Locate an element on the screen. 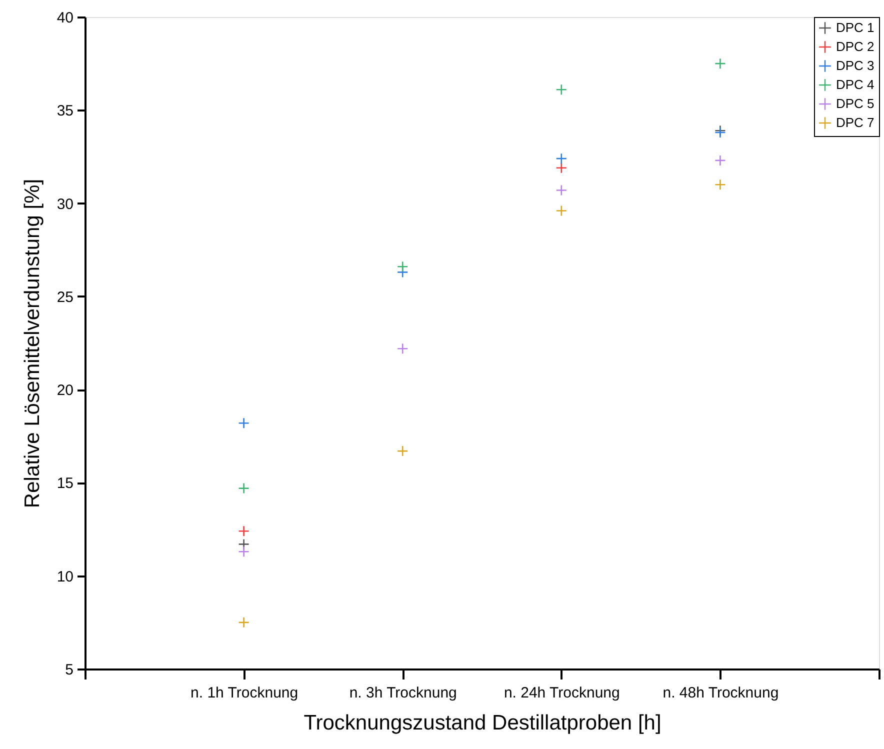 The width and height of the screenshot is (884, 749). y-tick-label: 35 is located at coordinates (65, 111).